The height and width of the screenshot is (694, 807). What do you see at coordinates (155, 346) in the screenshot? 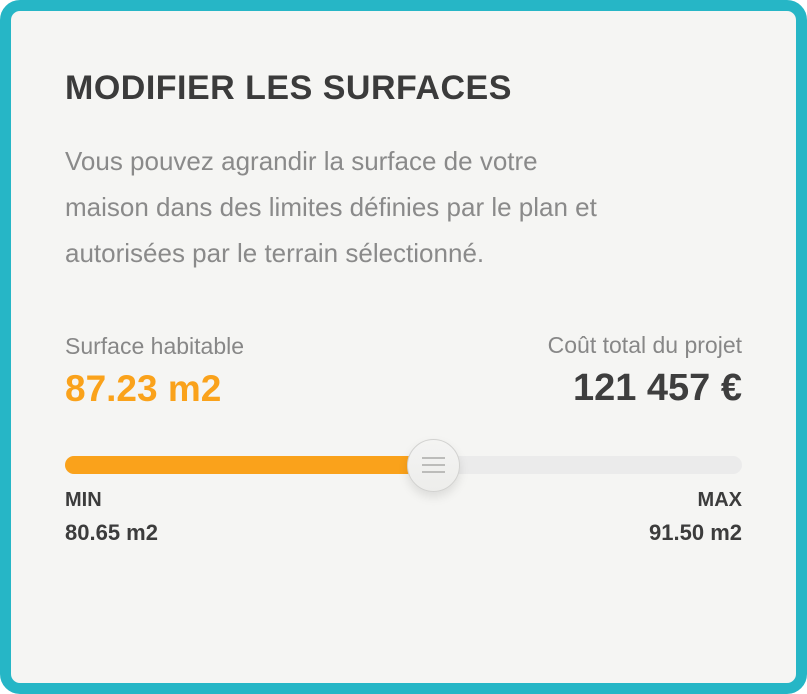
I see `surface-label: Surface habitable` at bounding box center [155, 346].